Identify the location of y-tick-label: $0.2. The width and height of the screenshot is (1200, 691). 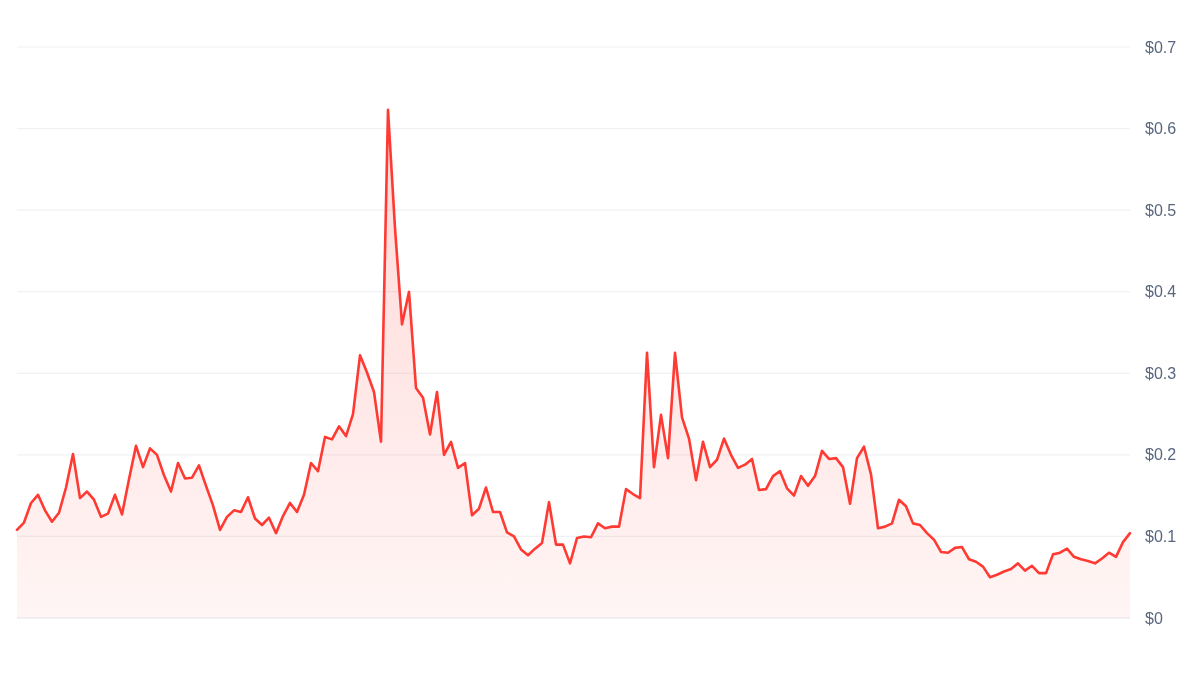
(1161, 455).